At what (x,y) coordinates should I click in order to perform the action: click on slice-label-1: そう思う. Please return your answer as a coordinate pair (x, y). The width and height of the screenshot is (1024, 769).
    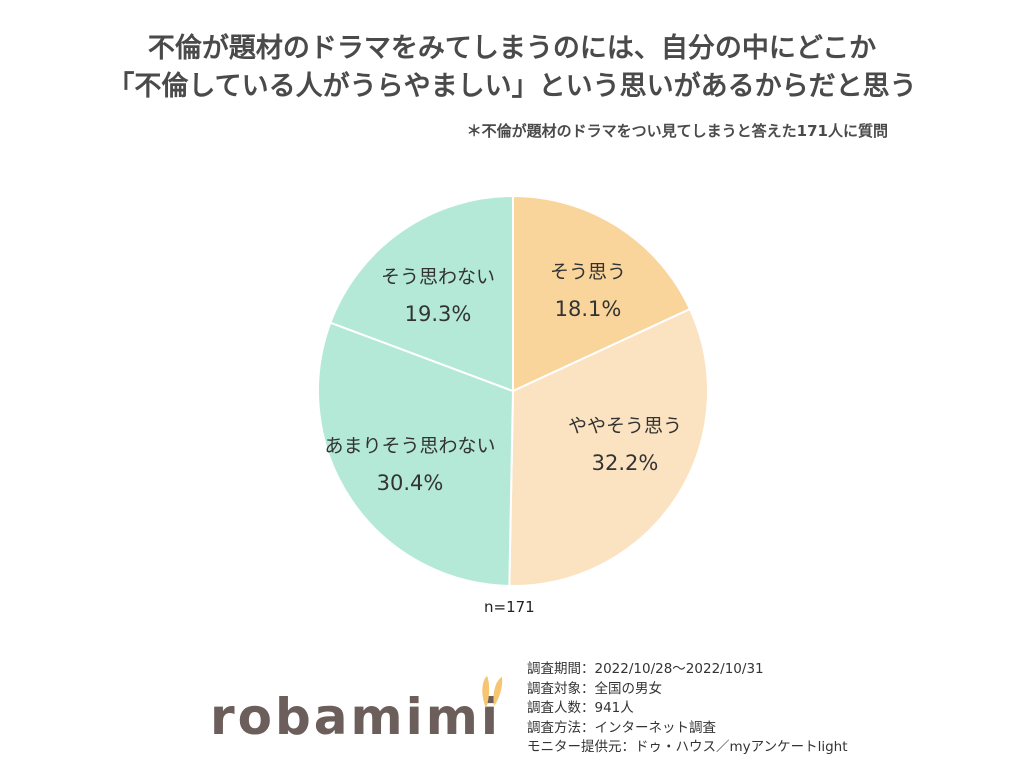
    Looking at the image, I should click on (588, 272).